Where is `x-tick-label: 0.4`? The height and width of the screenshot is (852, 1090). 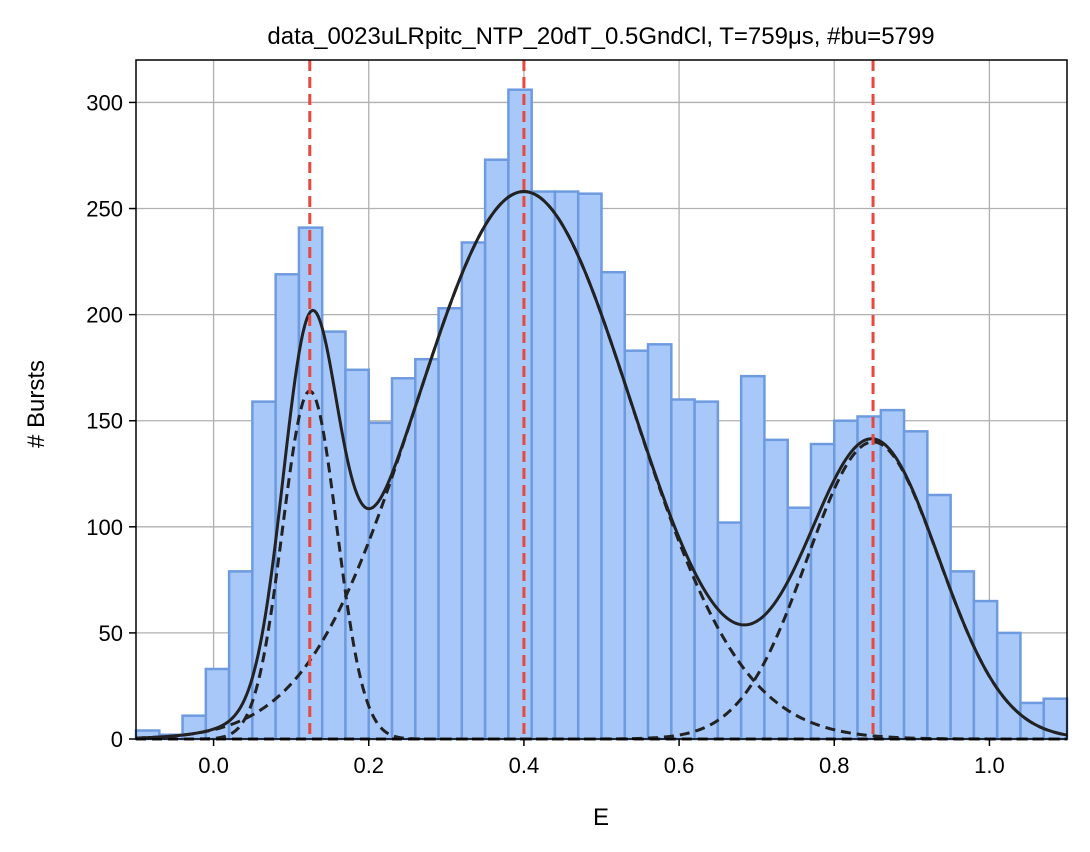
x-tick-label: 0.4 is located at coordinates (524, 765).